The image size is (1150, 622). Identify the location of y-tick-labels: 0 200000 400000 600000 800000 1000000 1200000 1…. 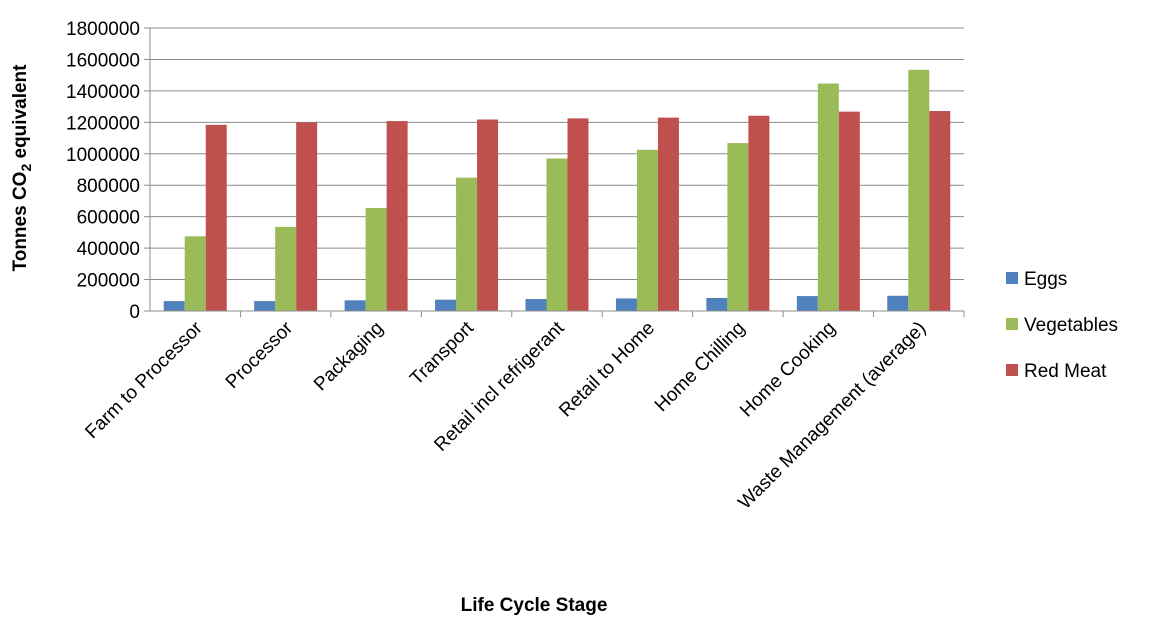
(103, 171).